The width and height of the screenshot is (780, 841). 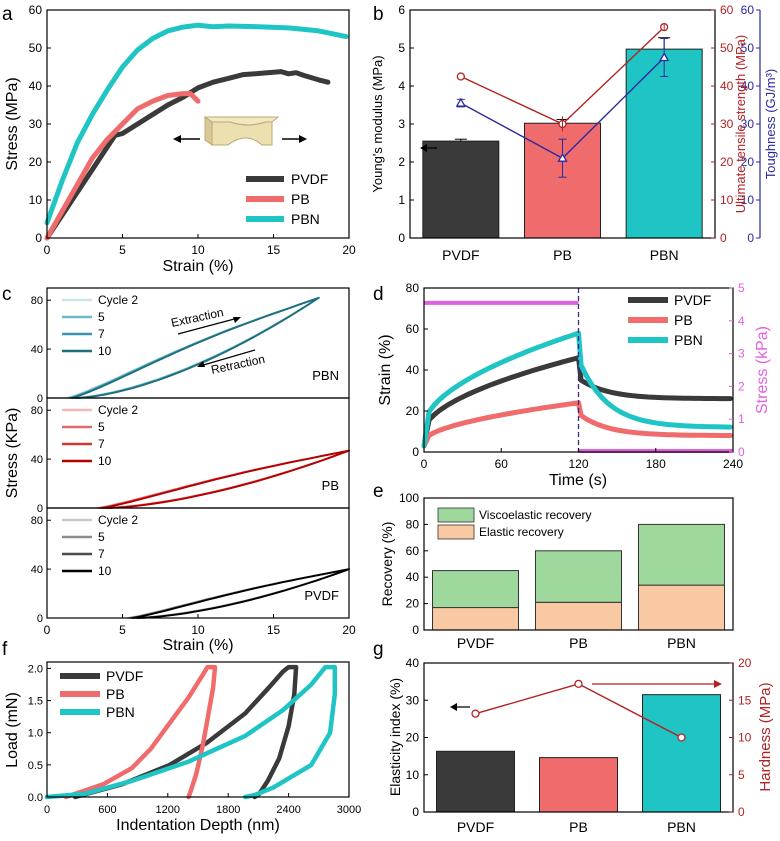 What do you see at coordinates (413, 663) in the screenshot?
I see `g-ytick-label: 40` at bounding box center [413, 663].